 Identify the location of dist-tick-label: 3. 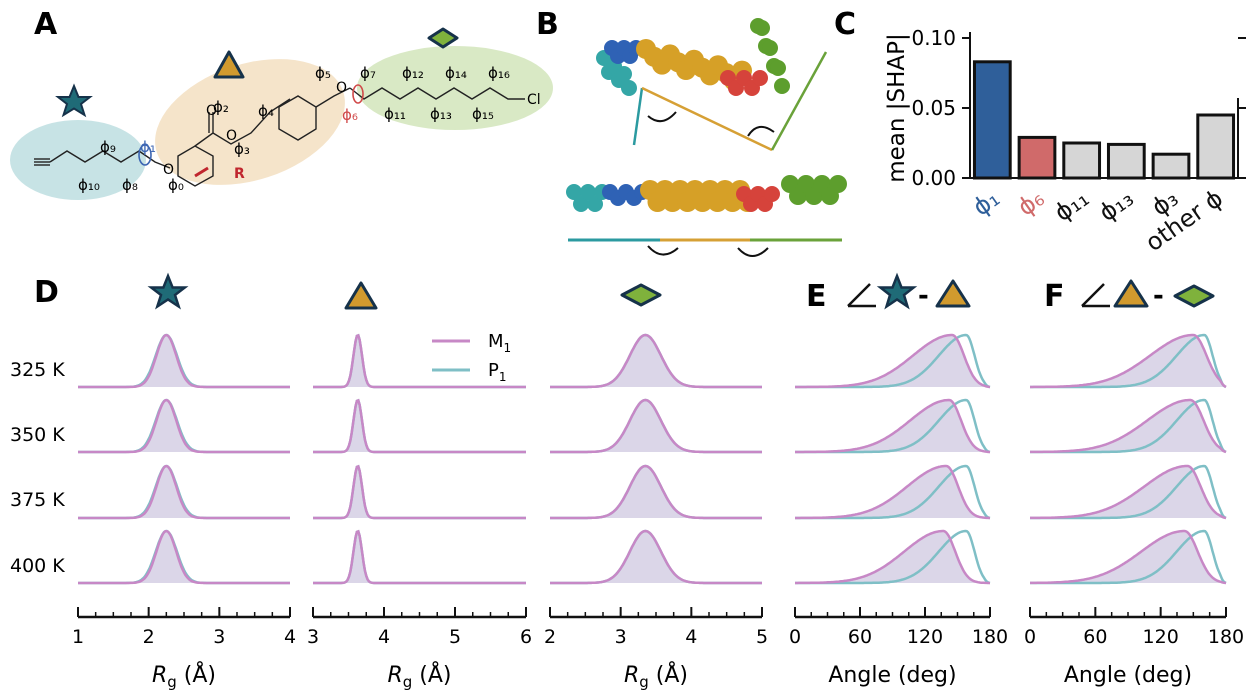
(313, 637).